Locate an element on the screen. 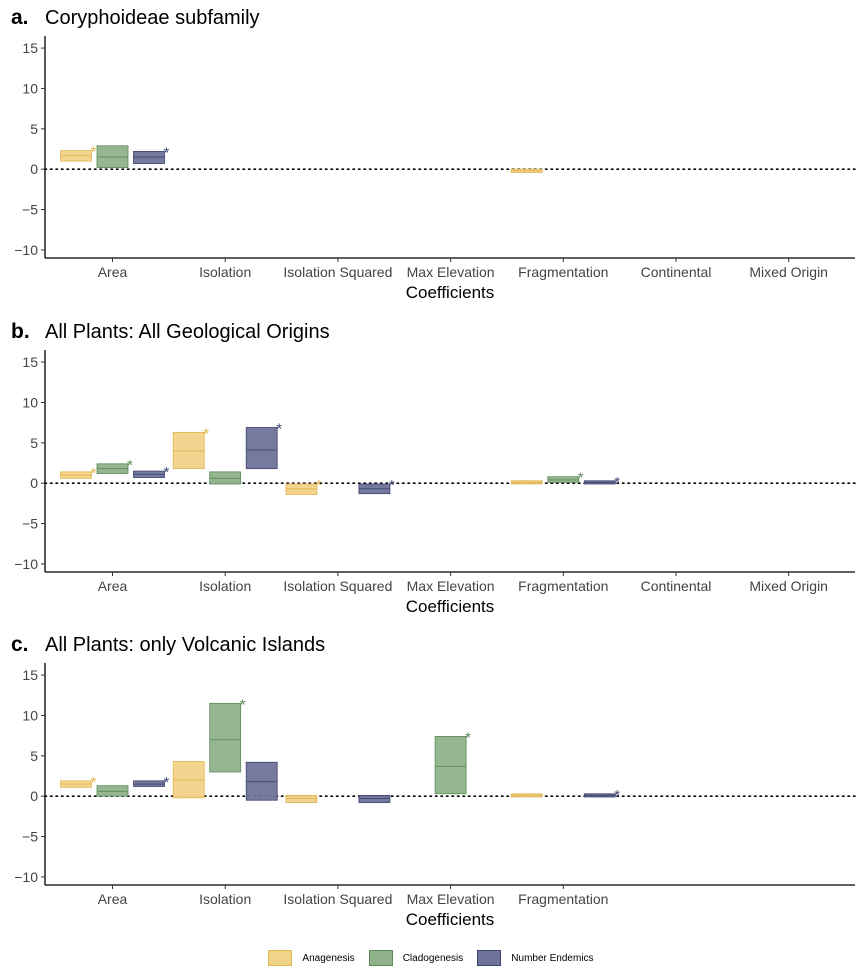 Image resolution: width=862 pixels, height=974 pixels. significance-star-cladogenesis-max-elevation: * is located at coordinates (468, 737).